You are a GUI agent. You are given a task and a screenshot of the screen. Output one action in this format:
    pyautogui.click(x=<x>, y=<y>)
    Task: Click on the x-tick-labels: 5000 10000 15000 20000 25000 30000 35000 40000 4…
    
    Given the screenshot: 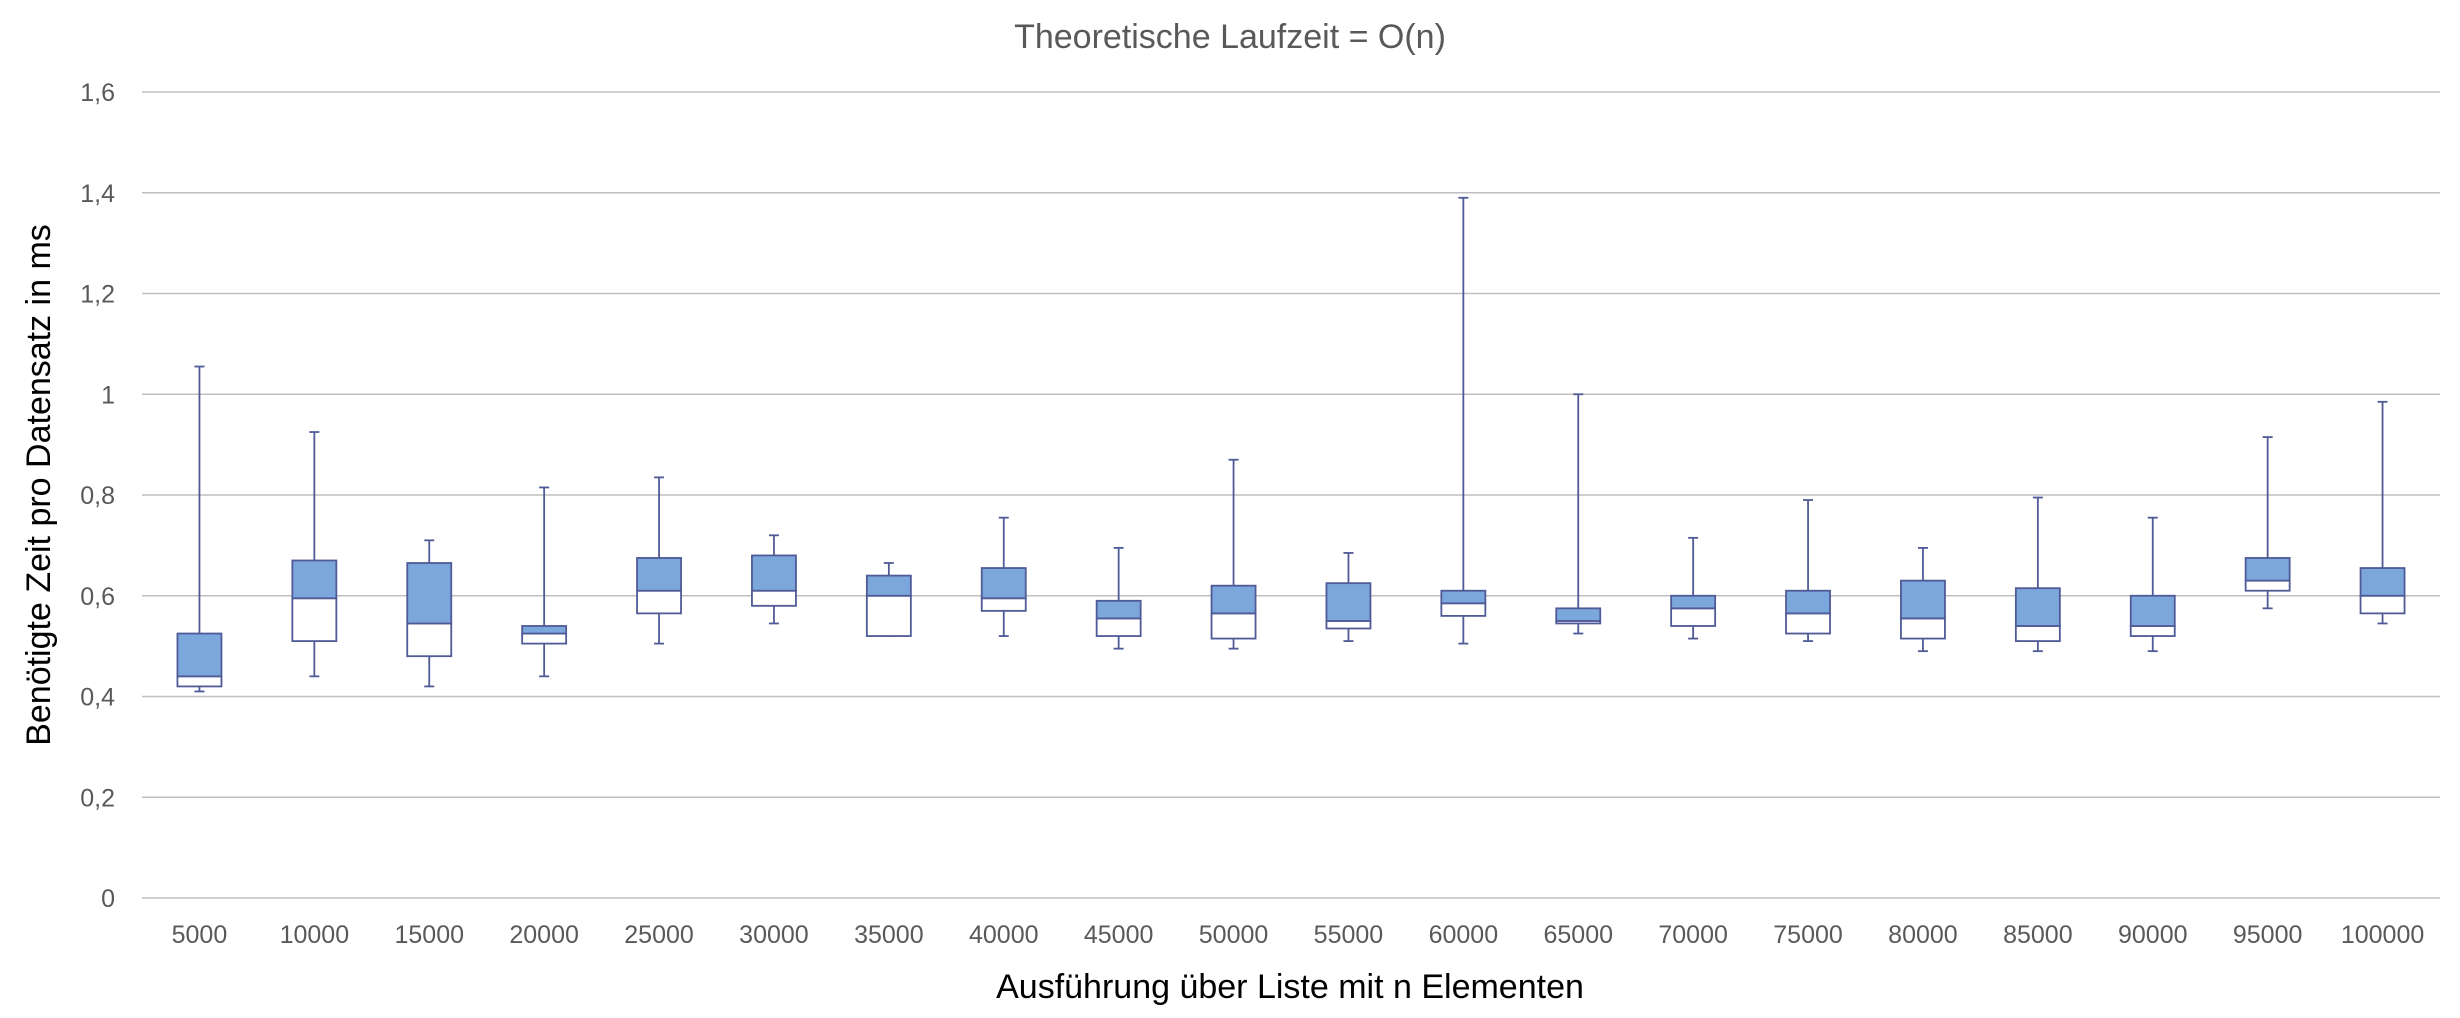 What is the action you would take?
    pyautogui.click(x=1298, y=935)
    